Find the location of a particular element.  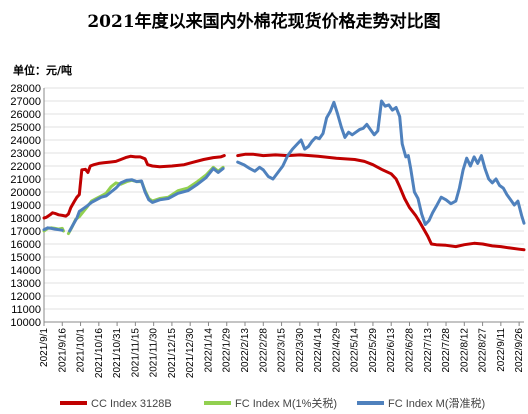

x-tick-label: 2022/6/13 is located at coordinates (391, 350).